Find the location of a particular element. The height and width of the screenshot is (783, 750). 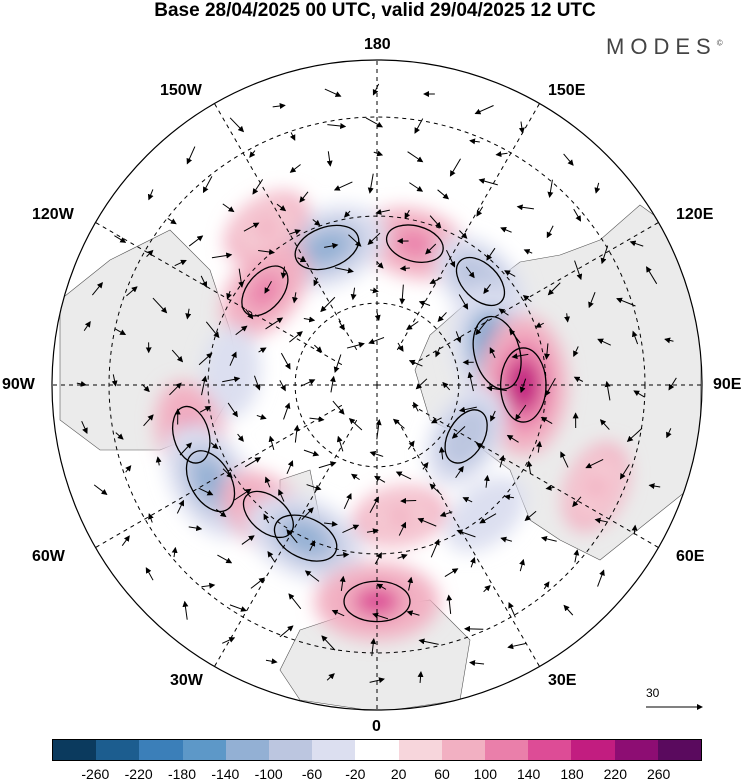

brand-text: MODES is located at coordinates (661, 46).